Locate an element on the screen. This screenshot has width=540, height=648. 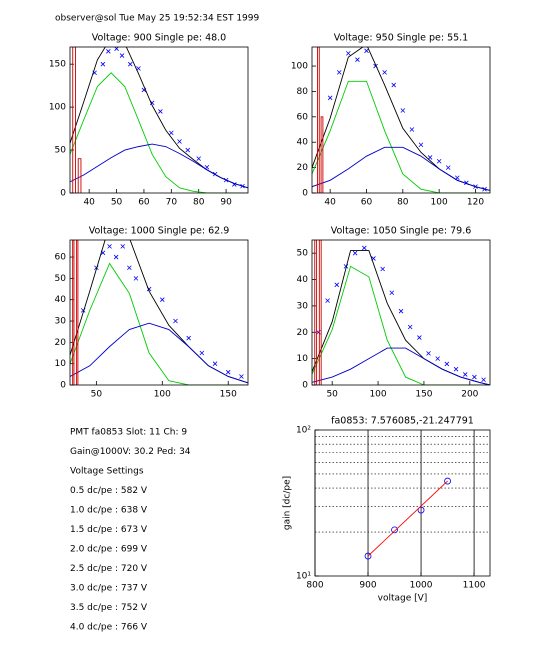
x-tick-label: 70 is located at coordinates (172, 203).